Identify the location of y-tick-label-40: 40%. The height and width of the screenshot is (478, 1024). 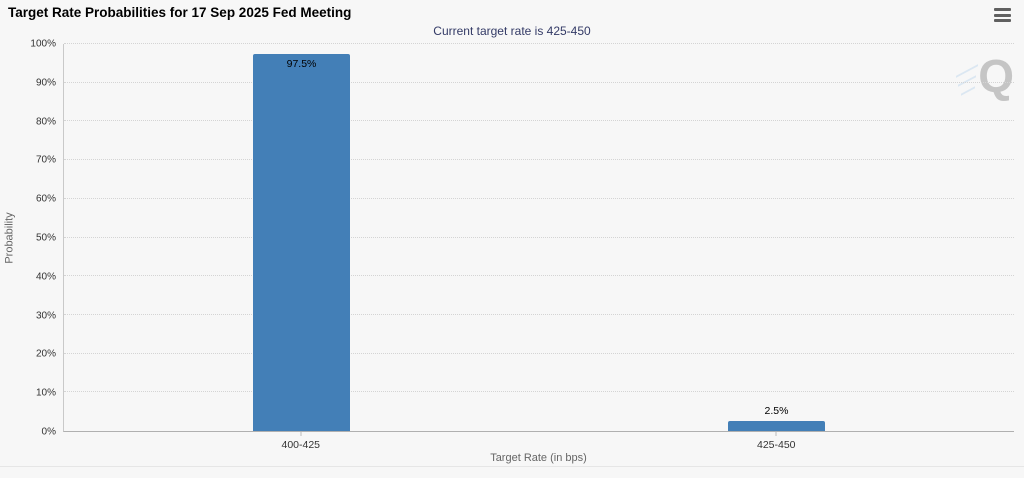
(45, 277).